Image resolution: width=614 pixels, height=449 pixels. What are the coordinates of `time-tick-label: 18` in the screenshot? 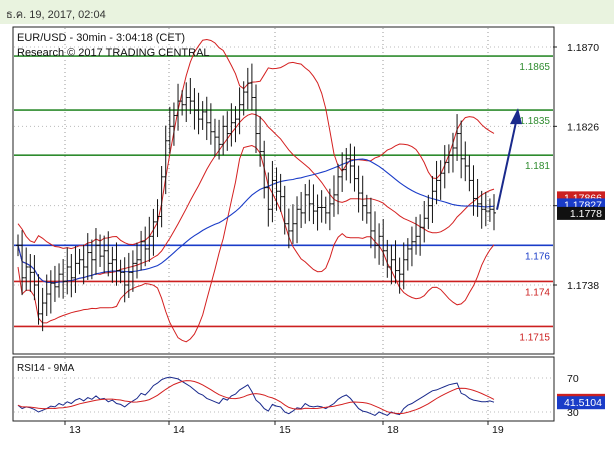 It's located at (393, 430).